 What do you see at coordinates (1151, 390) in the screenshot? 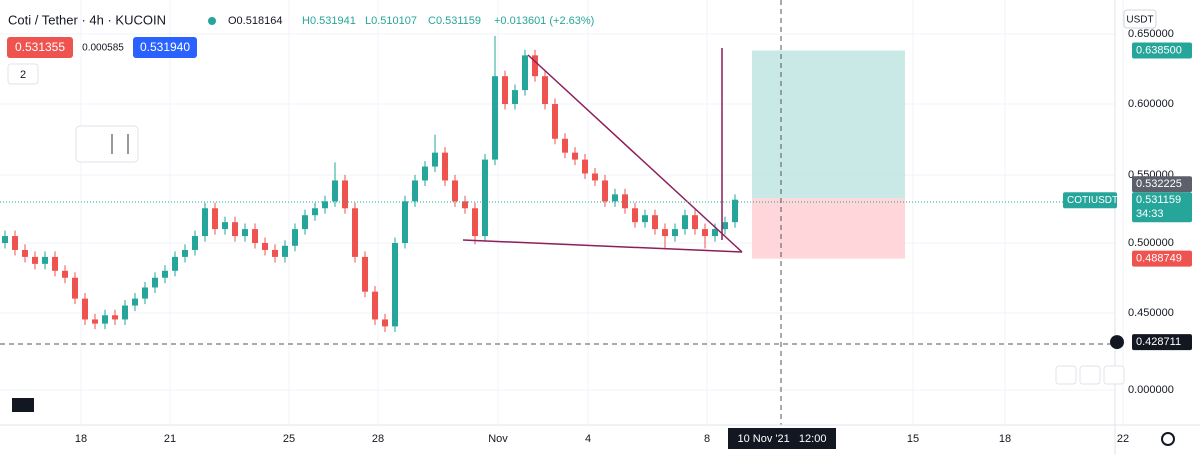
I see `price-tick-label: 0.000000` at bounding box center [1151, 390].